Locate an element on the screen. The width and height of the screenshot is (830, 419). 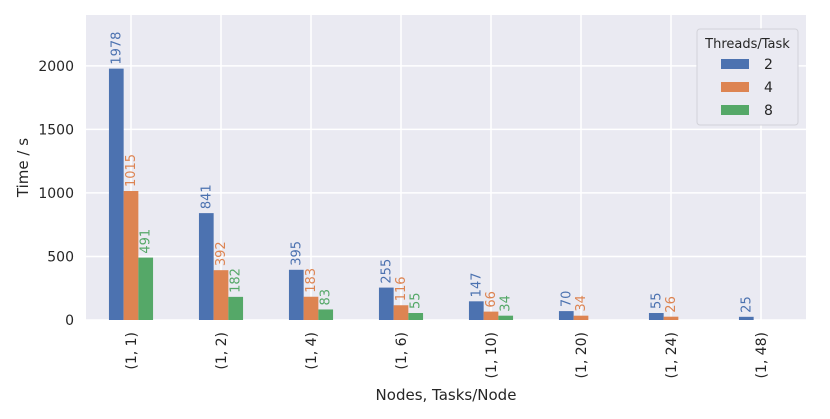
legend-box is located at coordinates (747, 77).